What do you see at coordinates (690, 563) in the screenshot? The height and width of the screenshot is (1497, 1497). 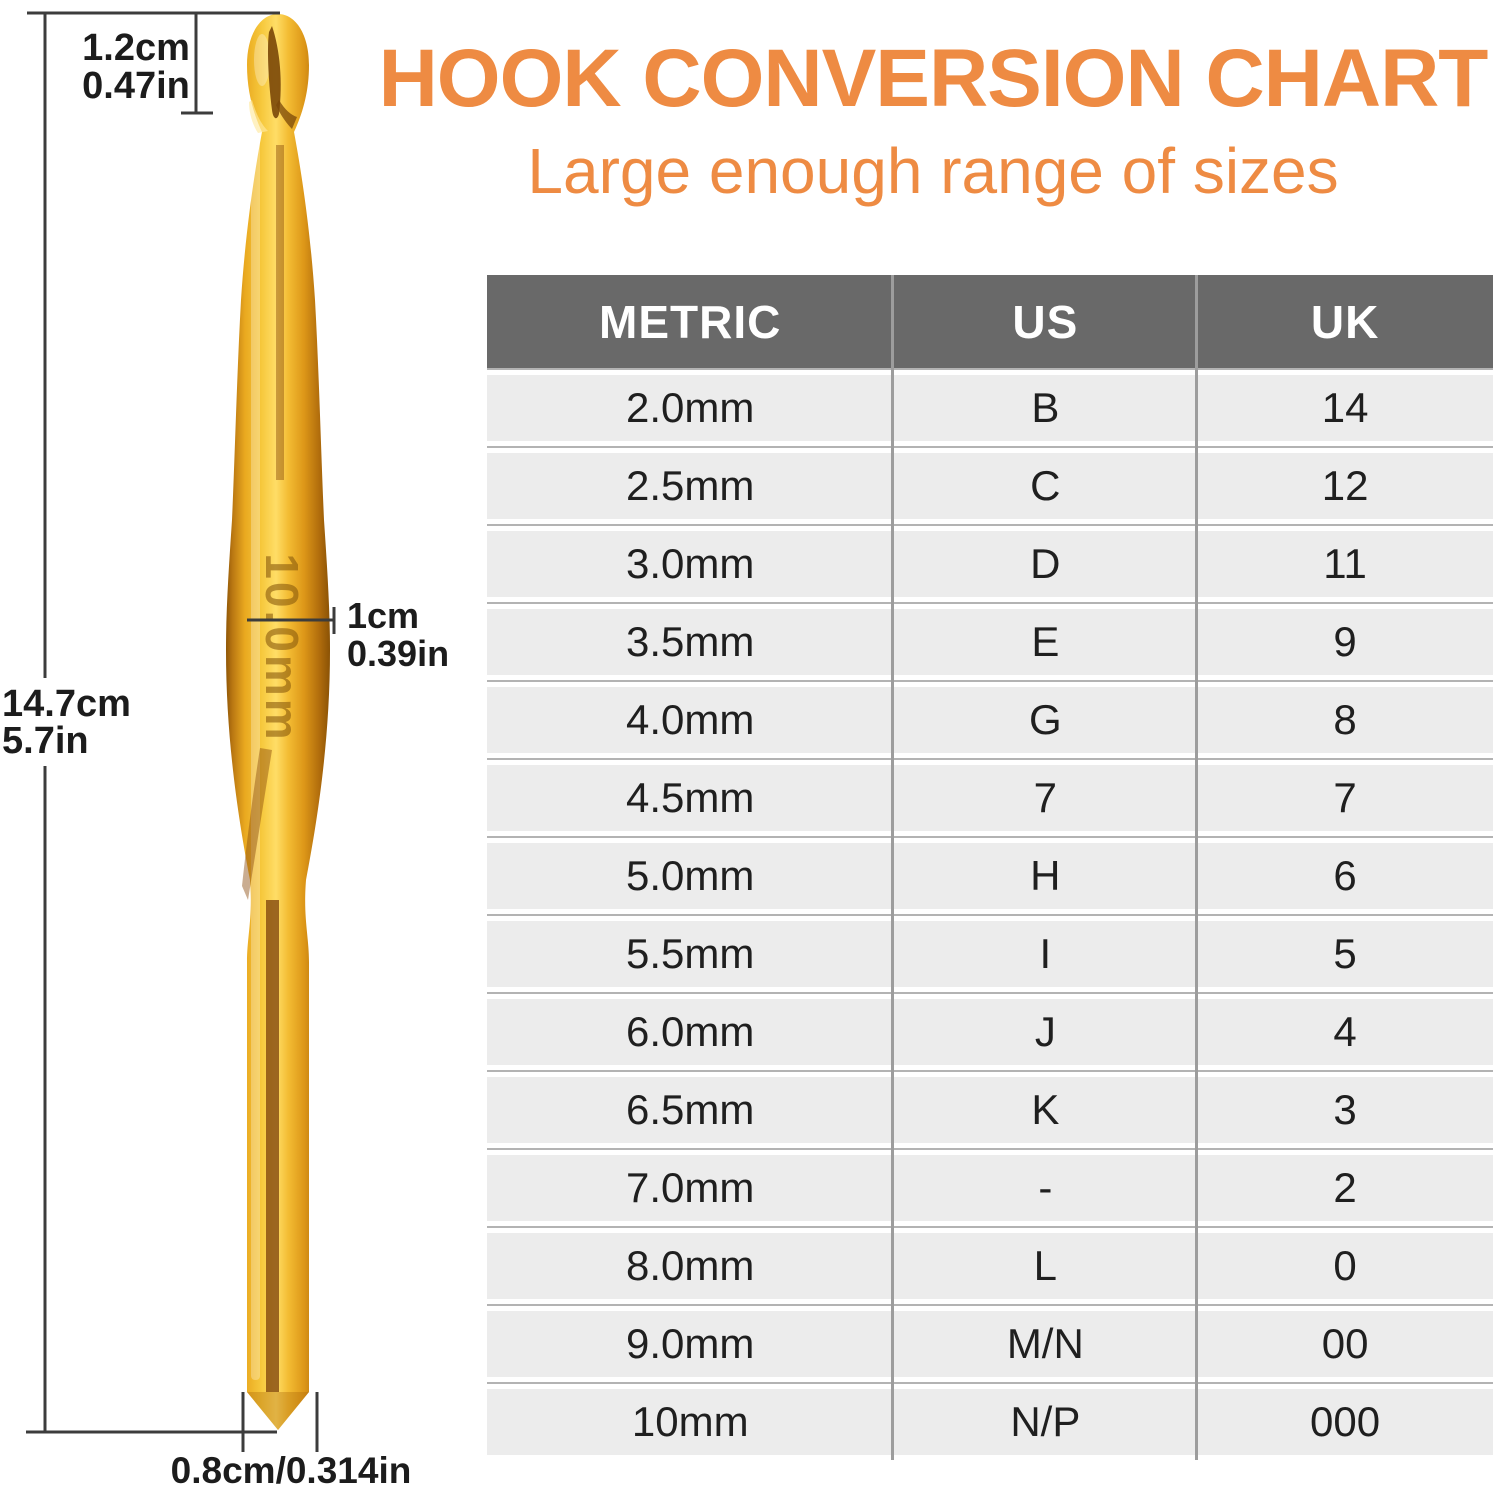 I see `metric-cell: 3.0mm` at bounding box center [690, 563].